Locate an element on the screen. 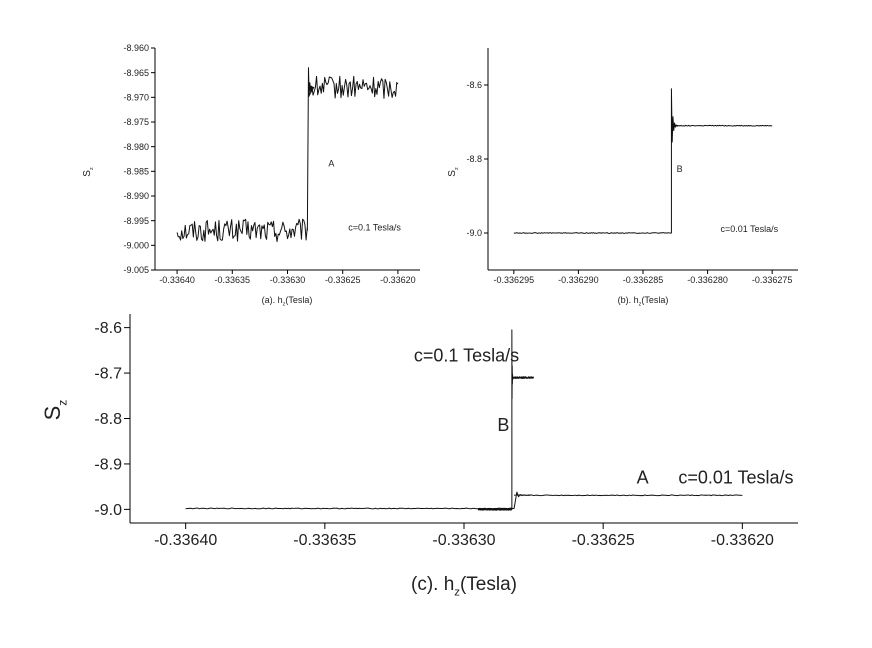 The height and width of the screenshot is (648, 872). y-tick-label: -9.005 is located at coordinates (136, 270).